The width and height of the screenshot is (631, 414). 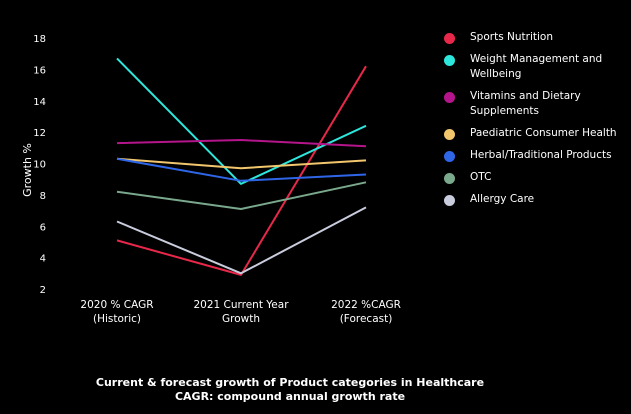 I want to click on legend-label: Allergy Care, so click(x=502, y=199).